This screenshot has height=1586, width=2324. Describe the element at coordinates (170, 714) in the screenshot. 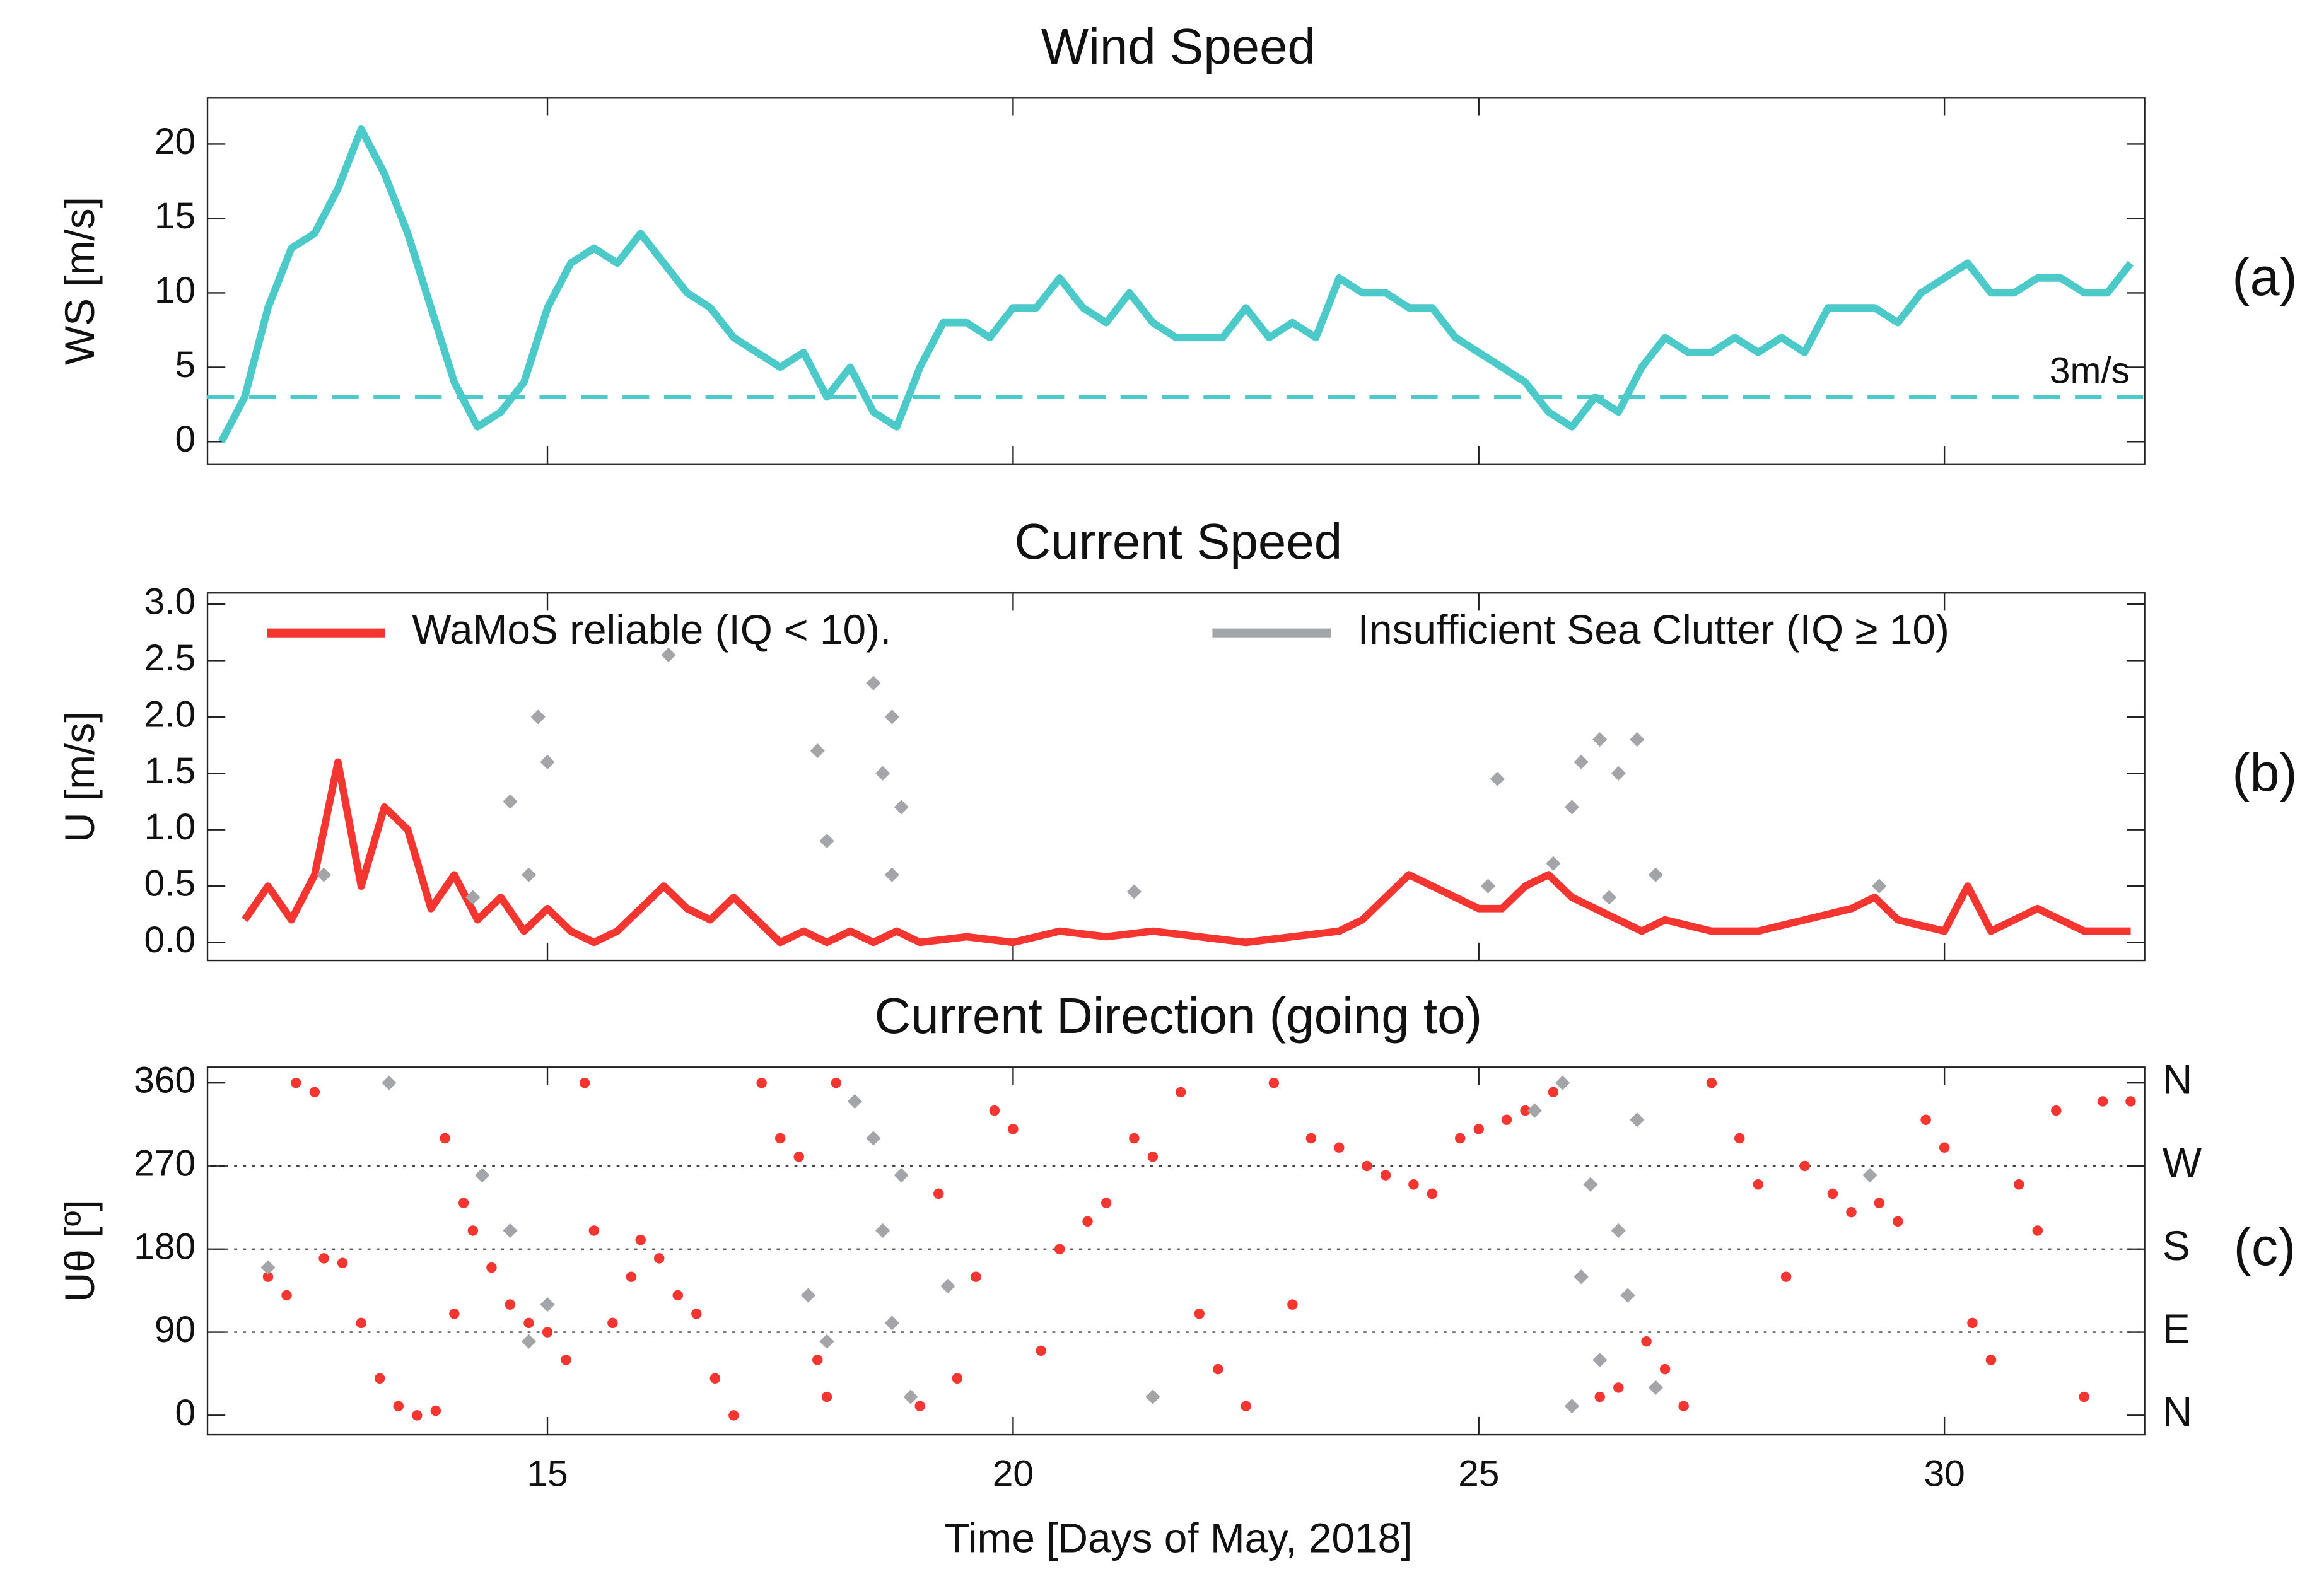

I see `y-tick-label: 2.0` at that location.